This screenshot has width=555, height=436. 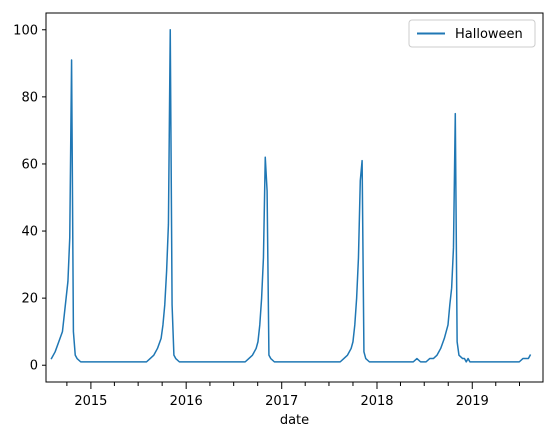 What do you see at coordinates (186, 401) in the screenshot?
I see `x-tick-label: 2016` at bounding box center [186, 401].